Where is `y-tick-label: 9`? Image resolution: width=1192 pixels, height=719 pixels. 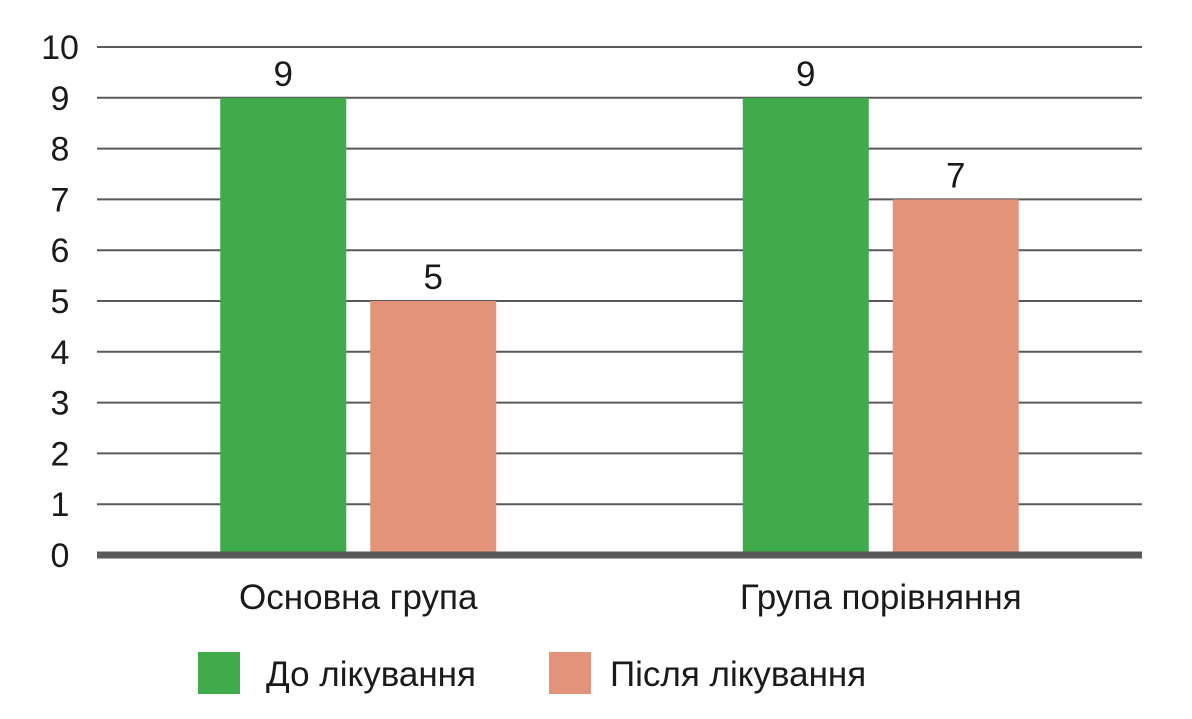
y-tick-label: 9 is located at coordinates (60, 99).